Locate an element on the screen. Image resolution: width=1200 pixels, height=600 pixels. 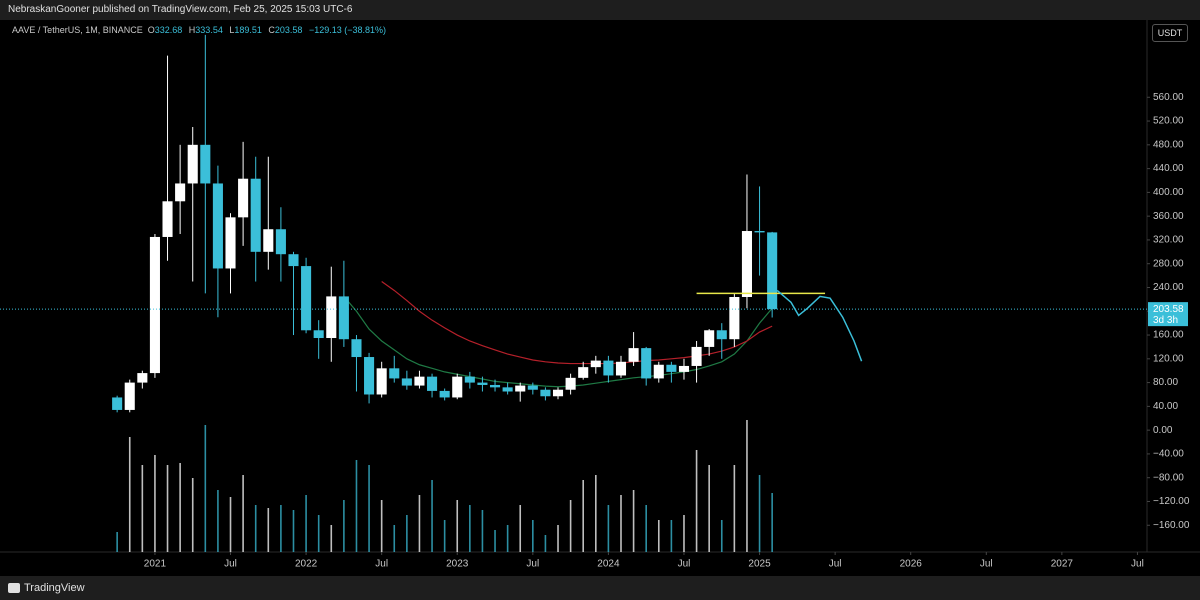
change: −129.13 (−38.81%) is located at coordinates (347, 30).